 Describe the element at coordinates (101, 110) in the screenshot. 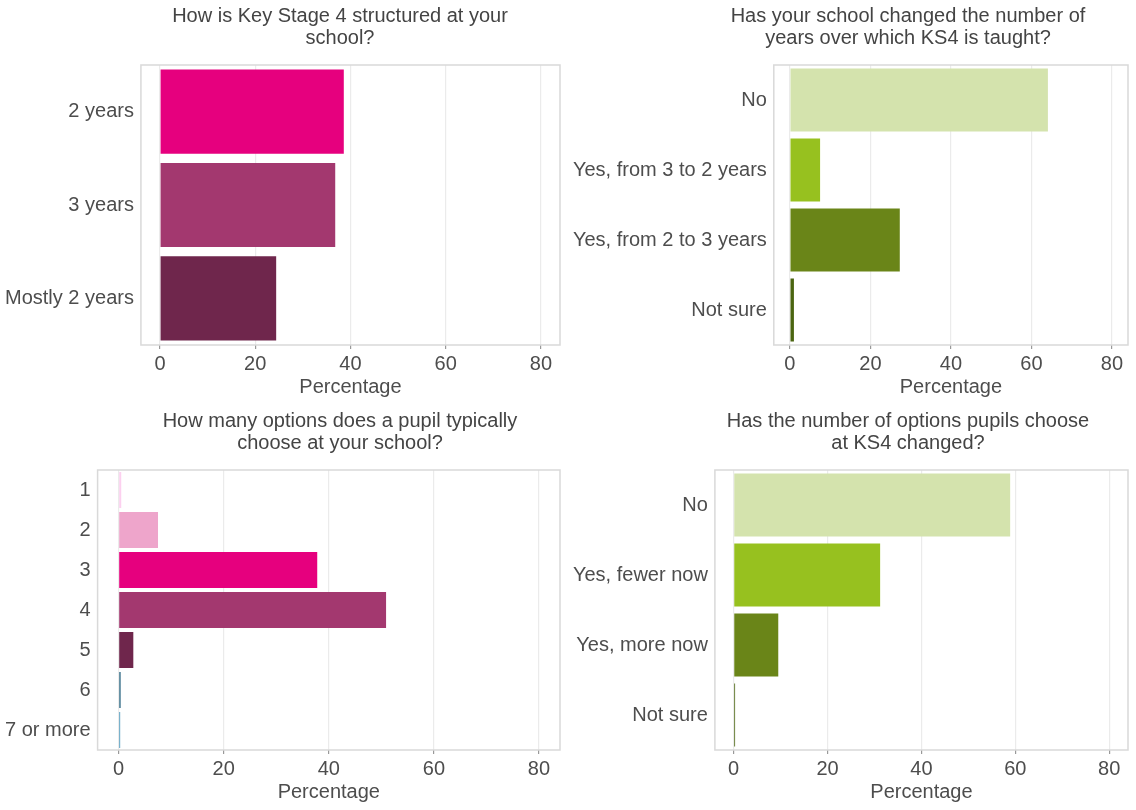

I see `y-tick-label: 2 years` at that location.